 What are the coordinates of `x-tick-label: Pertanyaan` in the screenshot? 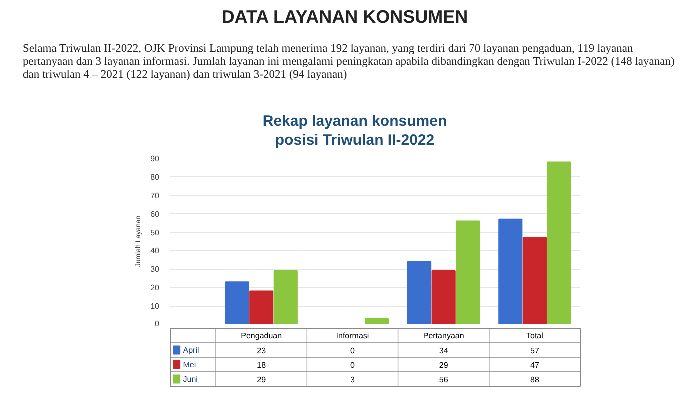 It's located at (443, 335).